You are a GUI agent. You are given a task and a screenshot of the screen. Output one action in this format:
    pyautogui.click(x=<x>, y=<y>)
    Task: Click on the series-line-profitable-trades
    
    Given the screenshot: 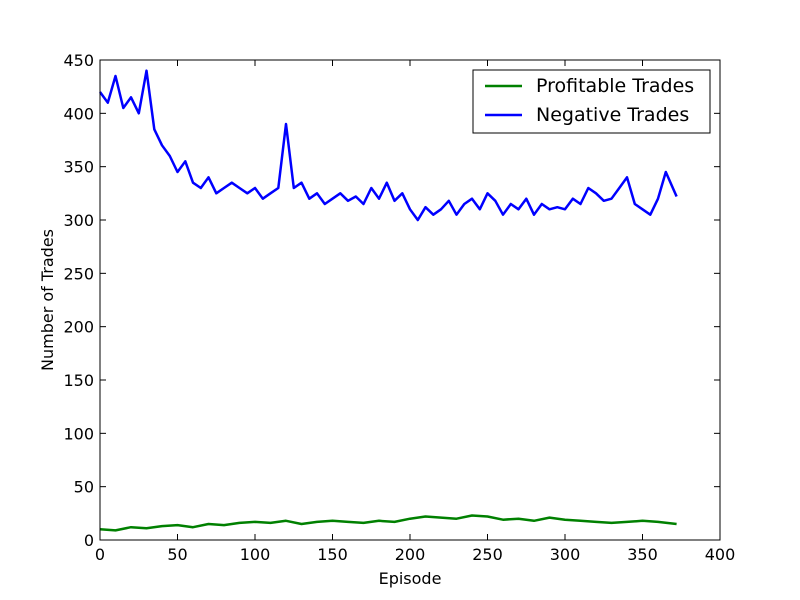 What is the action you would take?
    pyautogui.click(x=388, y=523)
    